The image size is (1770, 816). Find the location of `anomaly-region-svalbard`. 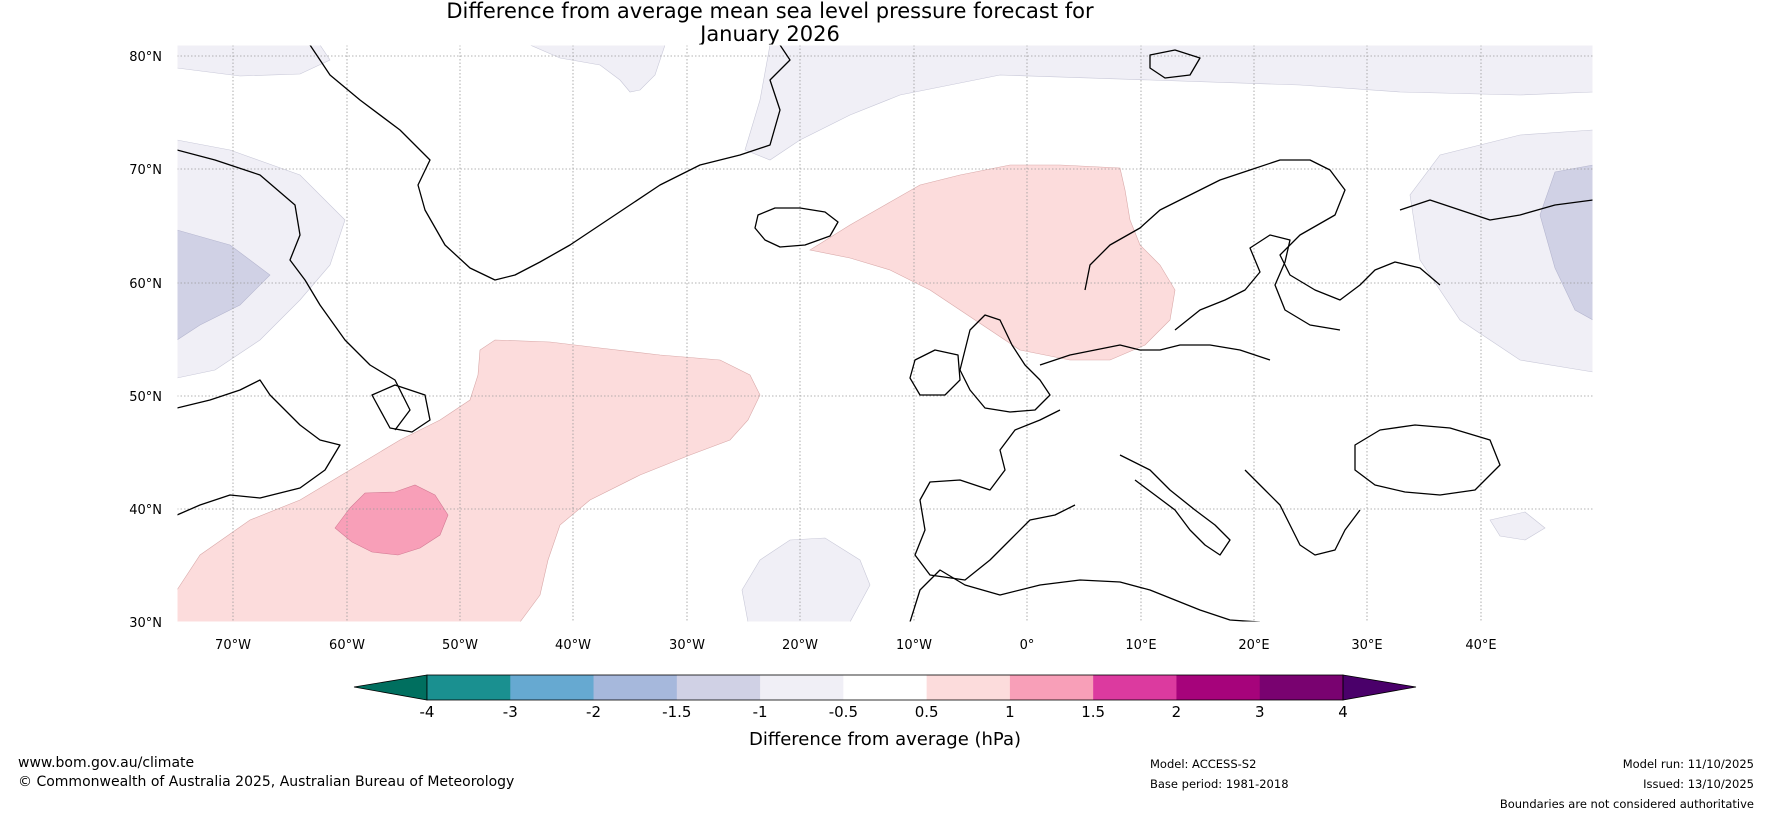

anomaly-region-svalbard is located at coordinates (1168, 103).